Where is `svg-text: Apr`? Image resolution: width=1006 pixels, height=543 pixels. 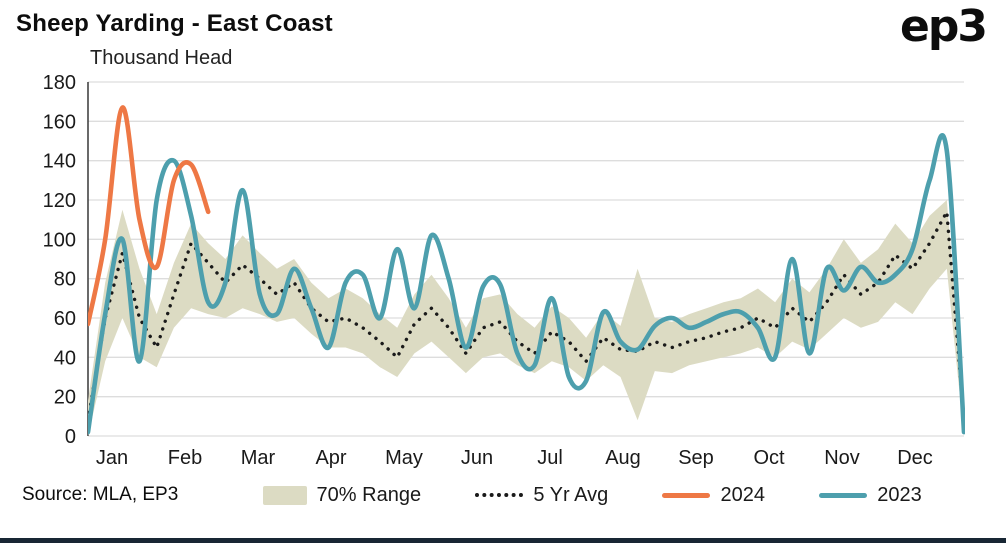
svg-text: Apr is located at coordinates (330, 458).